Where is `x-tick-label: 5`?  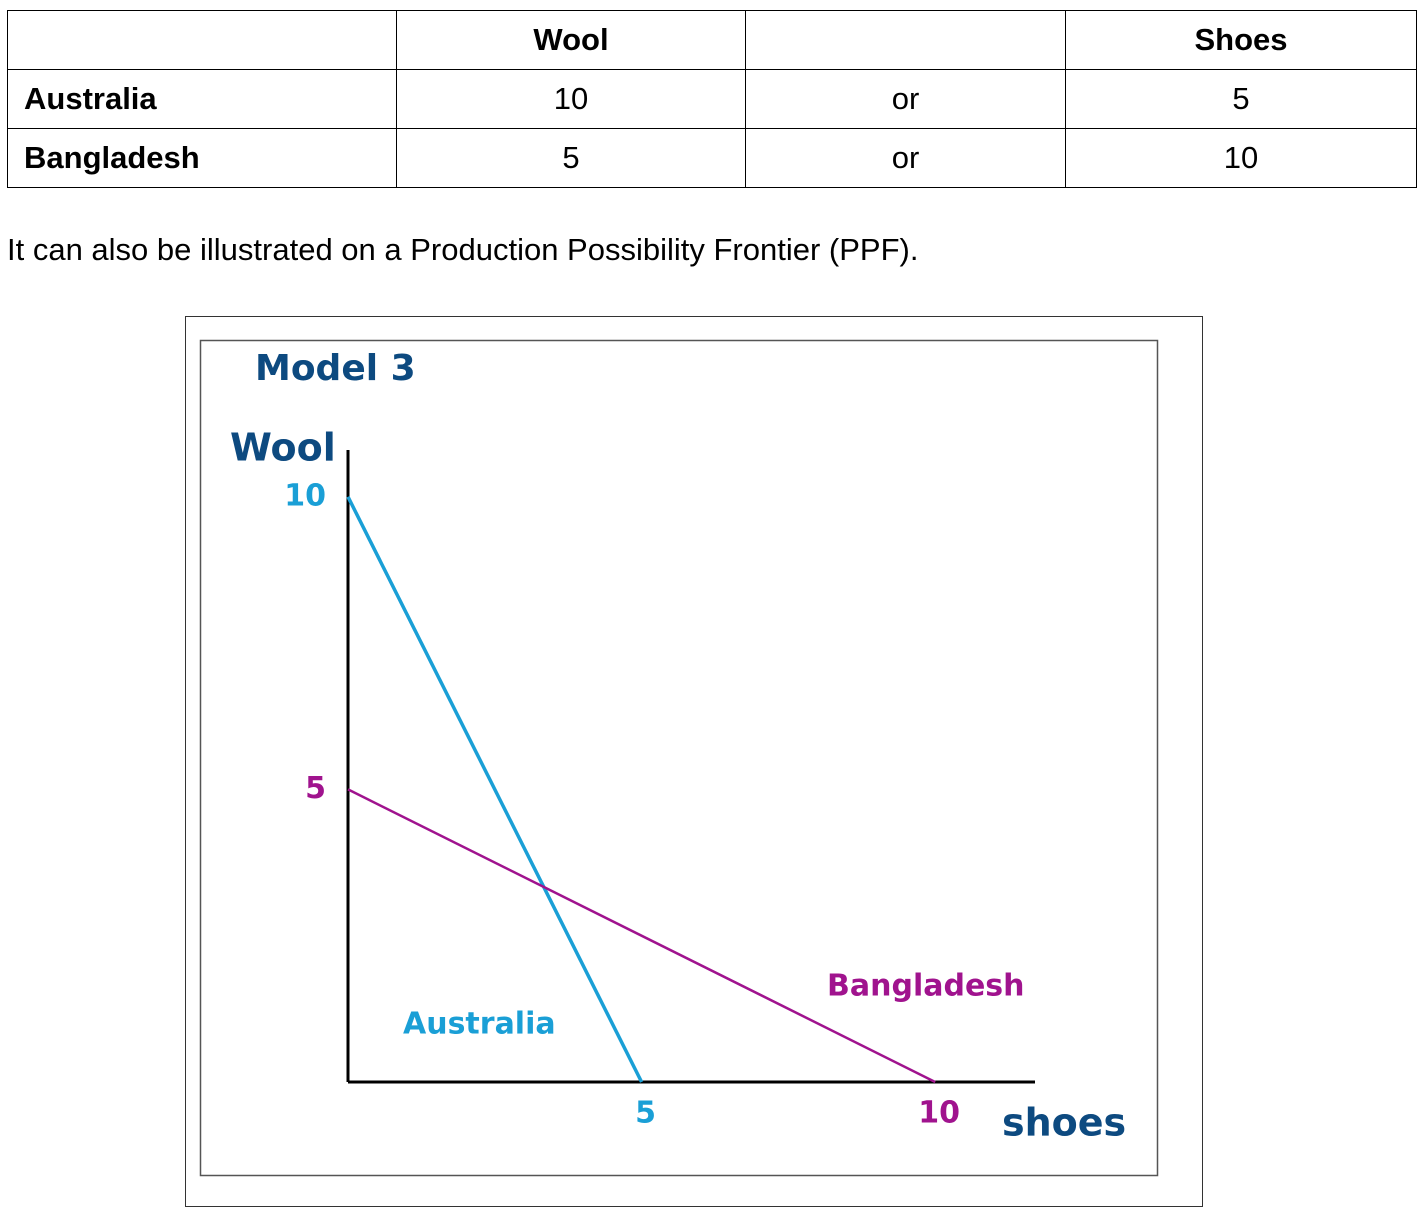
x-tick-label: 5 is located at coordinates (645, 1113).